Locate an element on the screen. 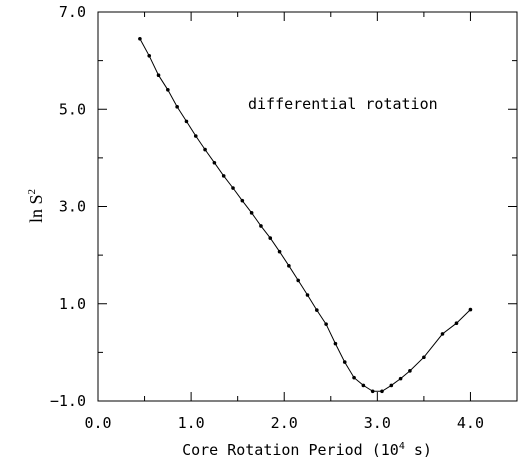 The height and width of the screenshot is (461, 526). x-axis-title: Core Rotation Period (104 s) is located at coordinates (307, 450).